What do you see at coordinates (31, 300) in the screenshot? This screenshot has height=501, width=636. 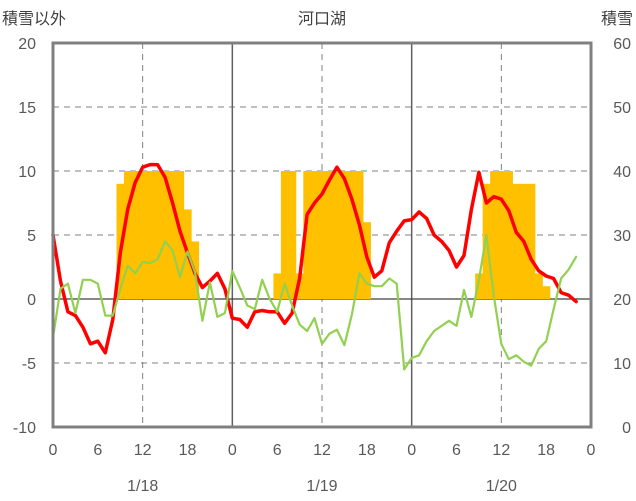 I see `left-tick-label: 0` at bounding box center [31, 300].